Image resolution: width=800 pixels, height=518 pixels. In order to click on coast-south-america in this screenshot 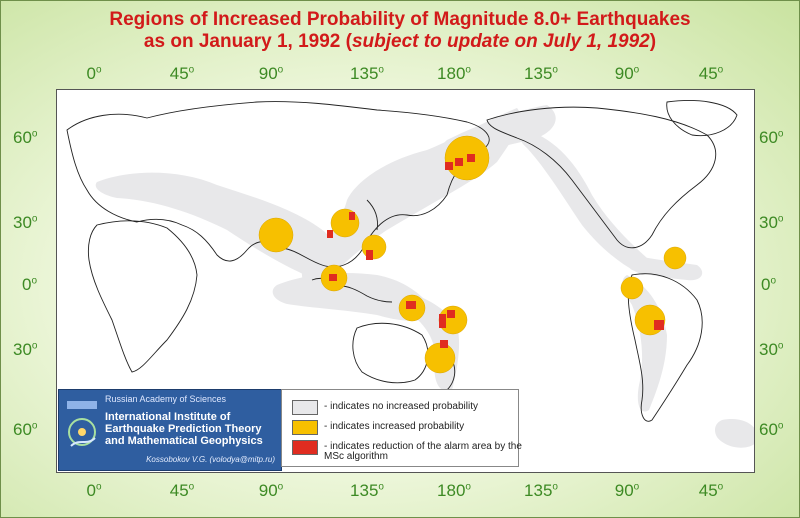, I will do `click(665, 347)`.